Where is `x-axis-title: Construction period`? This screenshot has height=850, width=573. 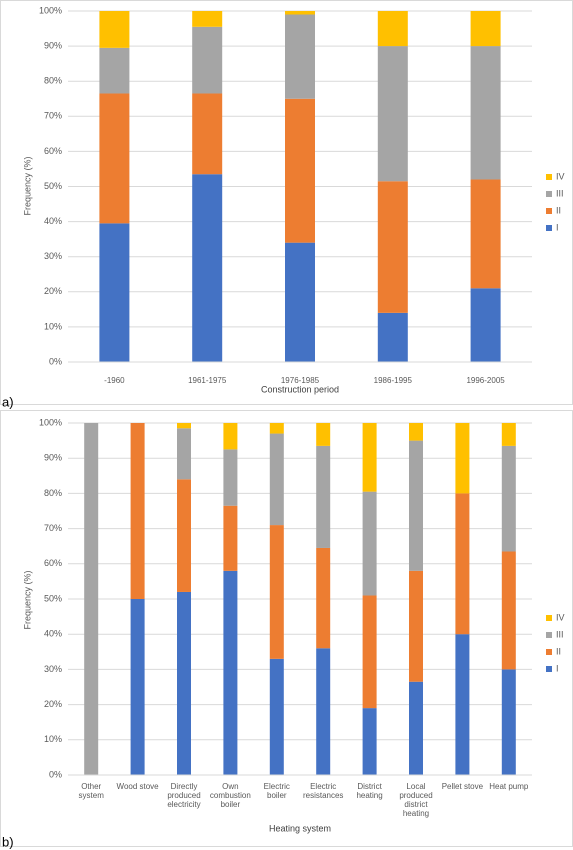
x-axis-title: Construction period is located at coordinates (300, 389).